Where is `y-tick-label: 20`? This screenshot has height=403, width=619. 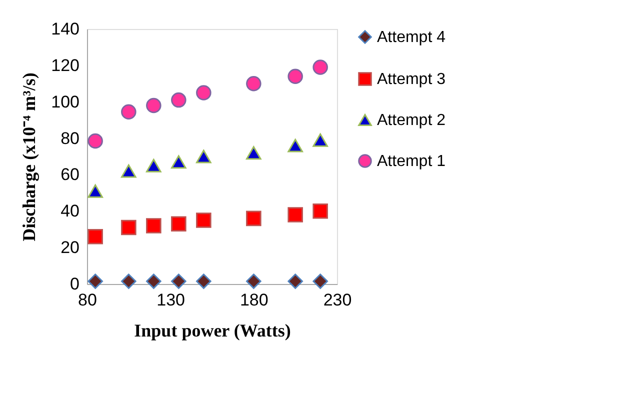
y-tick-label: 20 is located at coordinates (70, 248).